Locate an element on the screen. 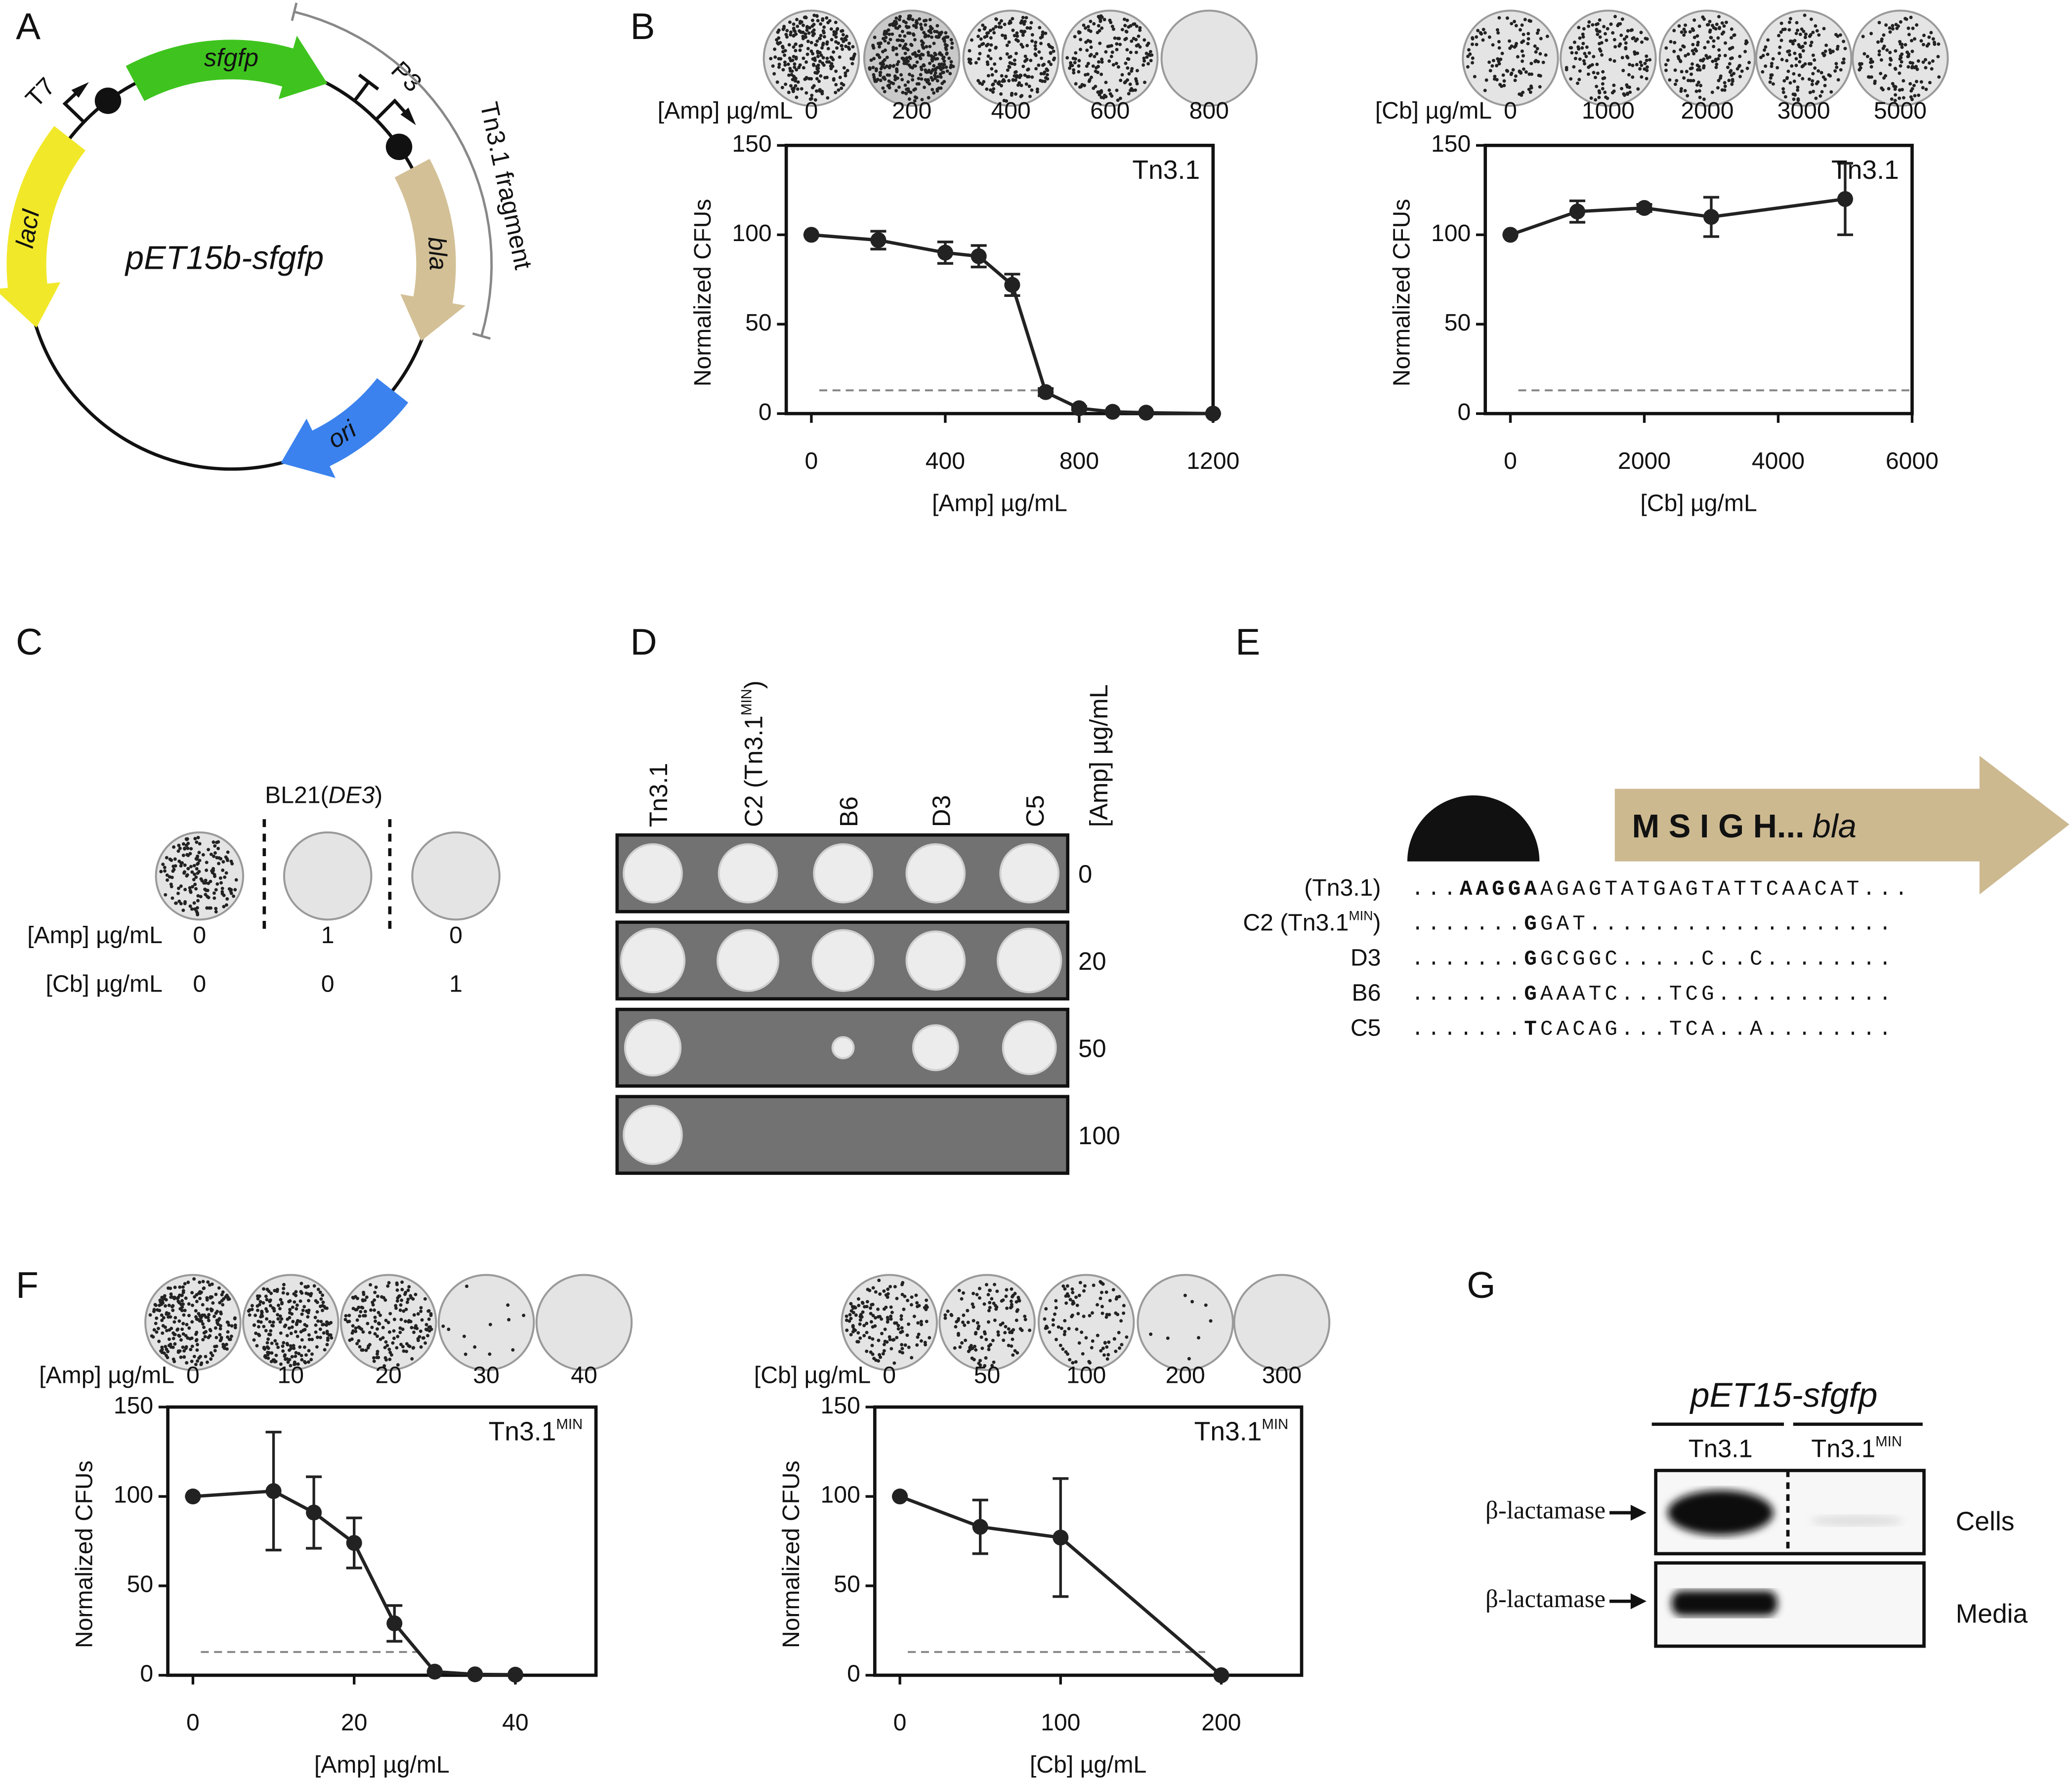 Image resolution: width=2072 pixels, height=1781 pixels. lane-label: Tn3.1 is located at coordinates (1721, 1449).